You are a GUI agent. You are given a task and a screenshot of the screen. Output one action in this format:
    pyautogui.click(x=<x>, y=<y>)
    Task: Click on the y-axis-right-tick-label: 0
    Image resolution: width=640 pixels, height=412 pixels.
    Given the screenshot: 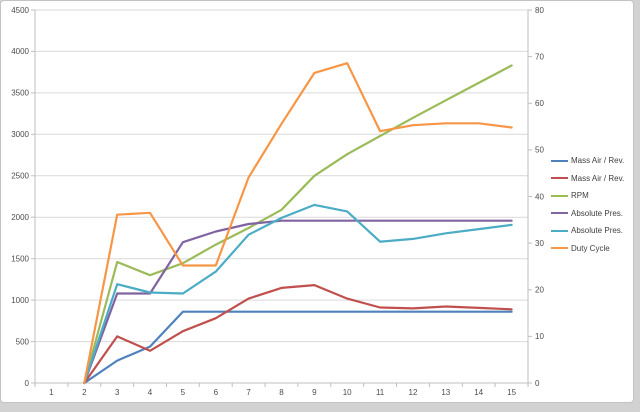 What is the action you would take?
    pyautogui.click(x=537, y=383)
    